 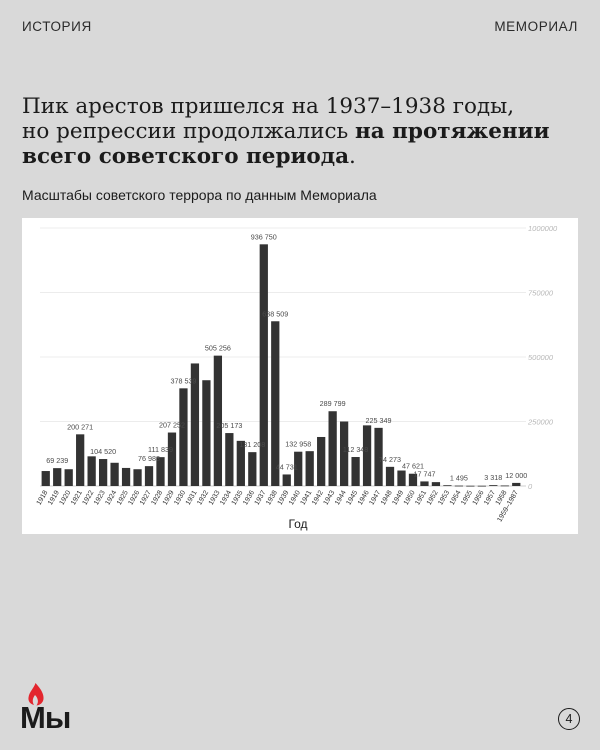 I want to click on data-label: 17 747, so click(x=424, y=473).